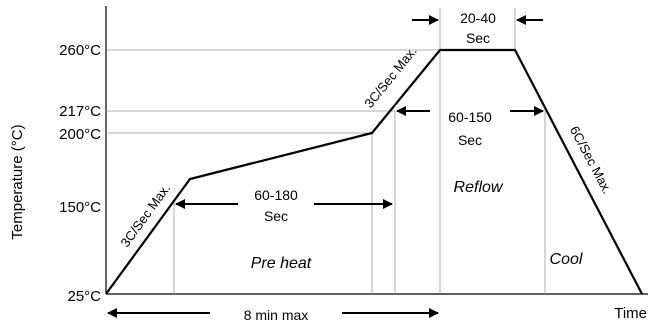 The height and width of the screenshot is (324, 652). What do you see at coordinates (80, 111) in the screenshot?
I see `tick-217: 217°C` at bounding box center [80, 111].